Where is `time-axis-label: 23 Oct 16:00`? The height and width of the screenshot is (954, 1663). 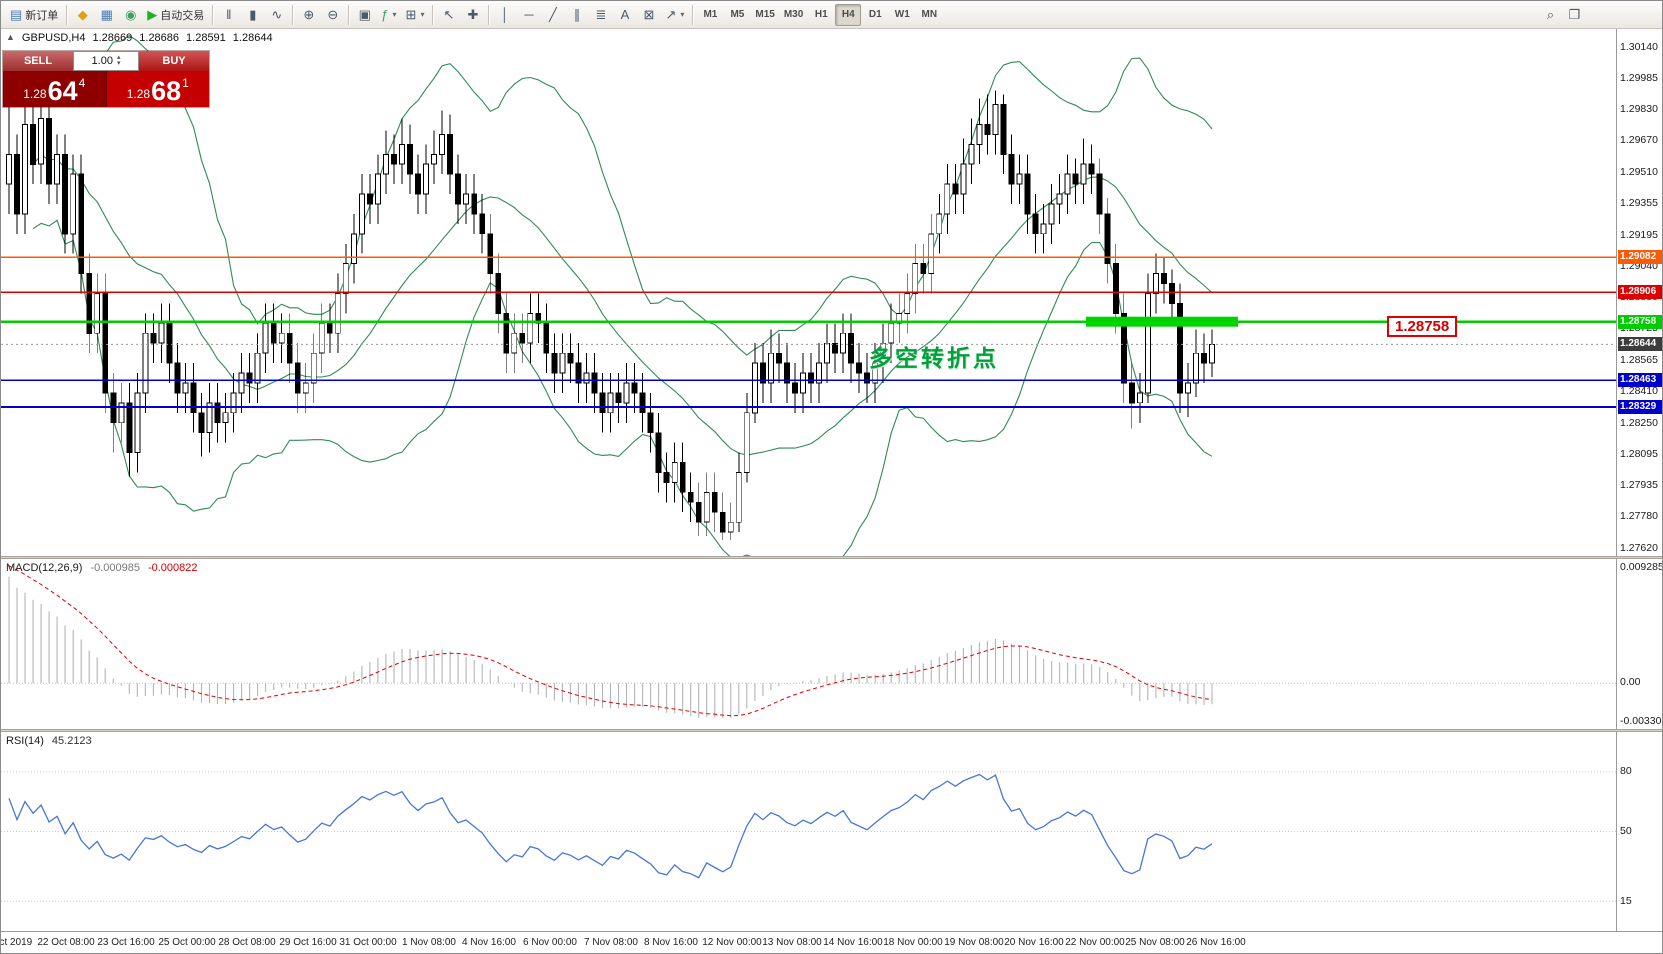 time-axis-label: 23 Oct 16:00 is located at coordinates (126, 942).